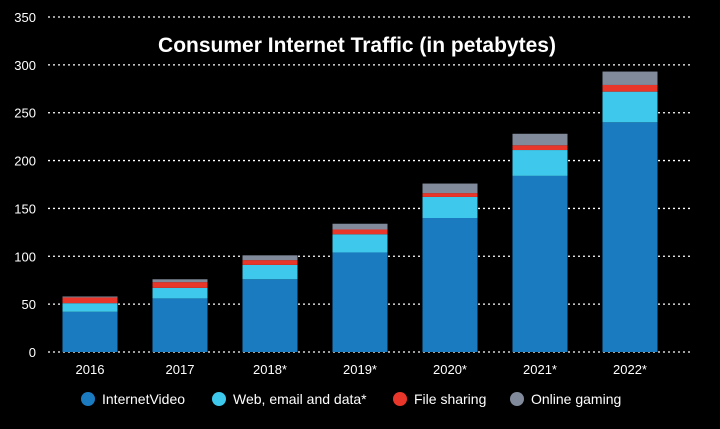 This screenshot has width=720, height=429. What do you see at coordinates (25, 17) in the screenshot?
I see `y-tick-label: 350` at bounding box center [25, 17].